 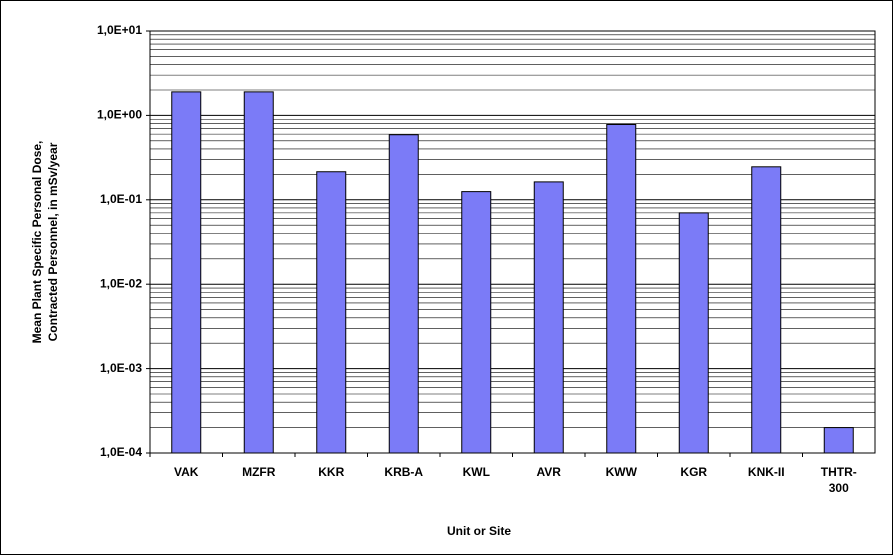 I want to click on x-tick-label: AVR, so click(x=548, y=472).